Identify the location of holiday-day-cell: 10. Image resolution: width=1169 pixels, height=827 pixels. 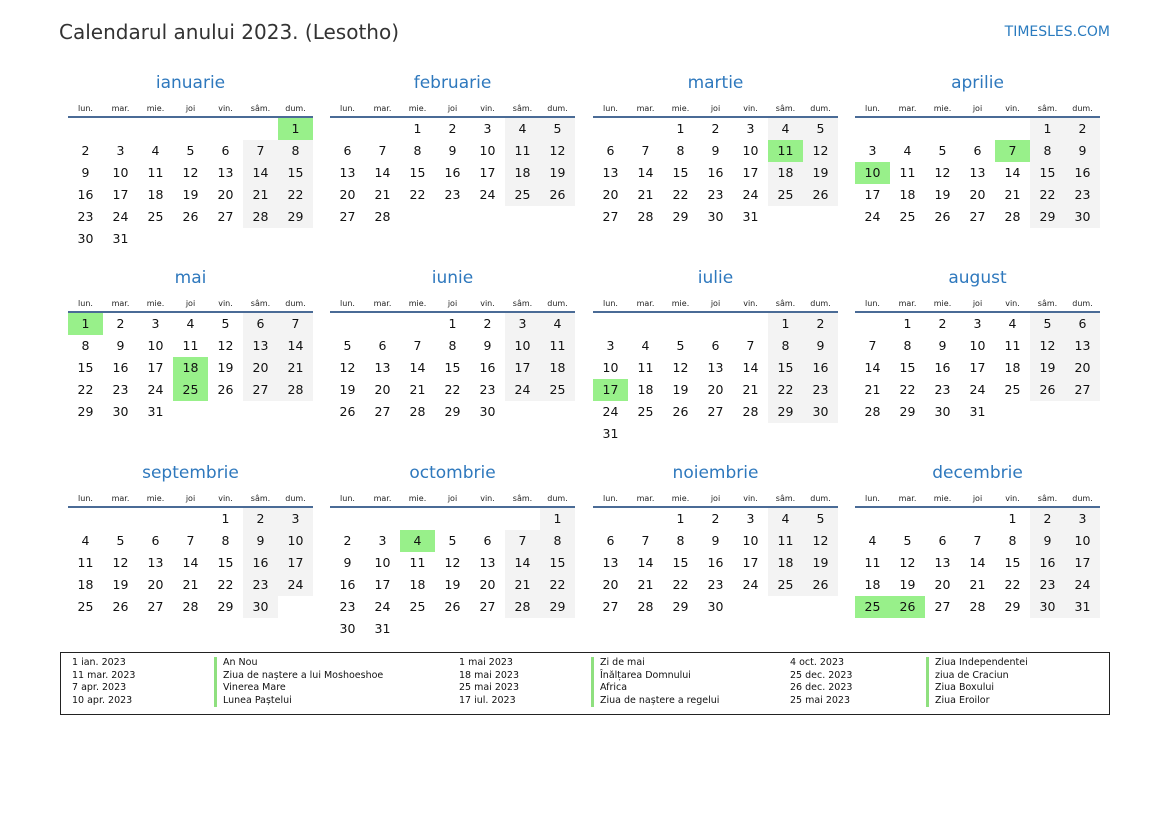
(872, 173).